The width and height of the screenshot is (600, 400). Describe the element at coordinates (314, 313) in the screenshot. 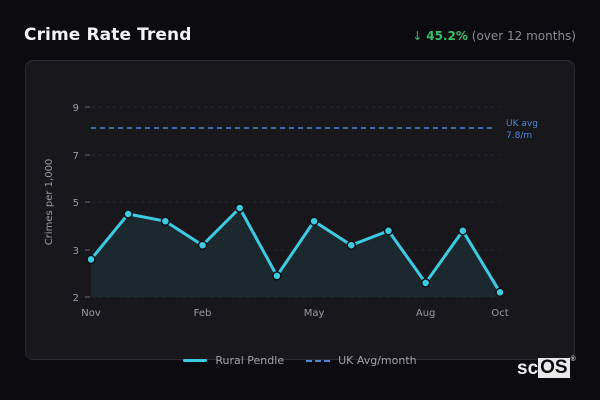

I see `x-tick-label: May` at that location.